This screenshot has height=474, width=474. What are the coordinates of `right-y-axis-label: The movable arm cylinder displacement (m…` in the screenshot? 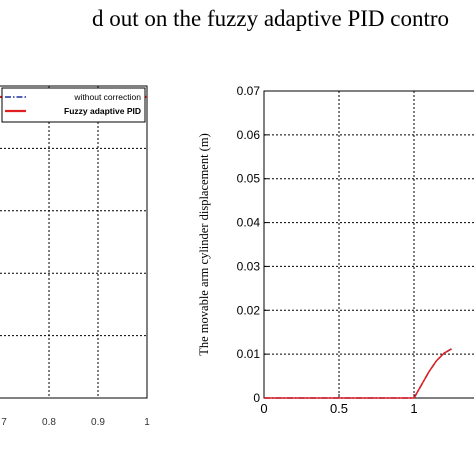 It's located at (204, 244).